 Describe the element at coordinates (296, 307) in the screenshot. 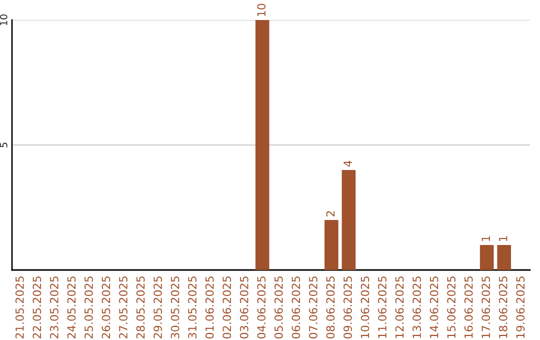

I see `x-tick-label: 06.06.2025` at that location.